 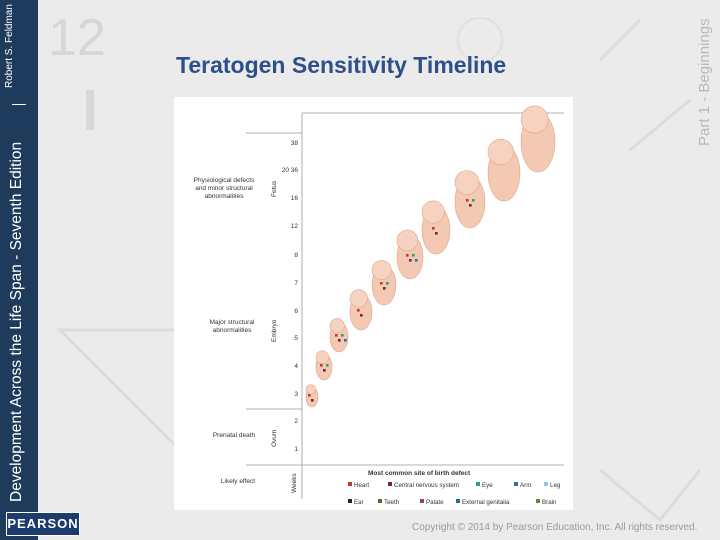 I want to click on part-label: Part 1 - Beginnings, so click(x=704, y=82).